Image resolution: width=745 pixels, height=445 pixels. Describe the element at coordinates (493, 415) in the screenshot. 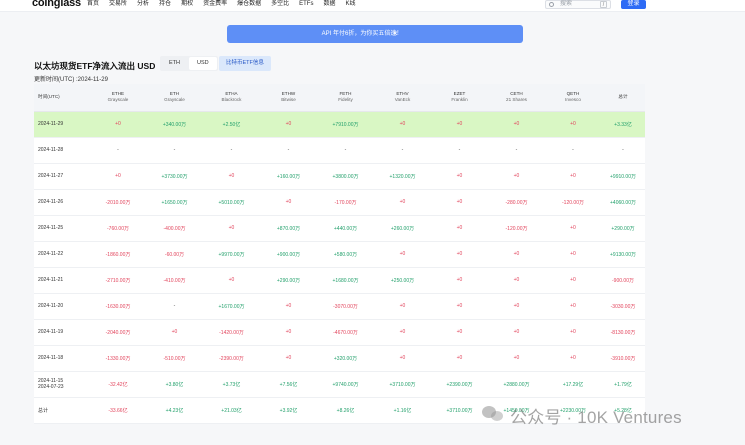

I see `wechat-icon` at that location.